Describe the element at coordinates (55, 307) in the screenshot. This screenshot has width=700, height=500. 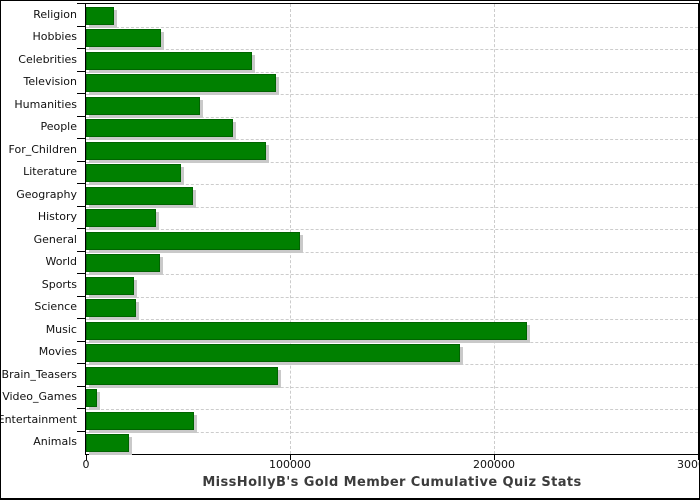
I see `category-label: Science` at that location.